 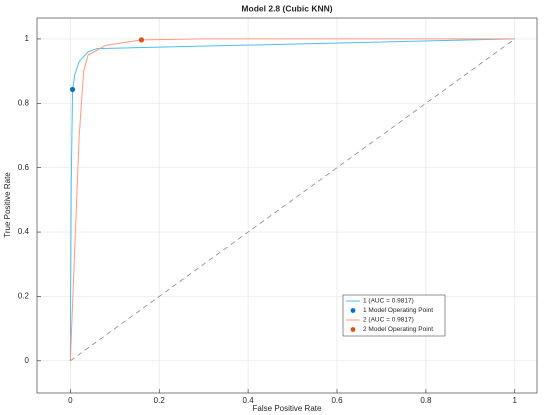 What do you see at coordinates (337, 400) in the screenshot?
I see `x-tick-label: 0.6` at bounding box center [337, 400].